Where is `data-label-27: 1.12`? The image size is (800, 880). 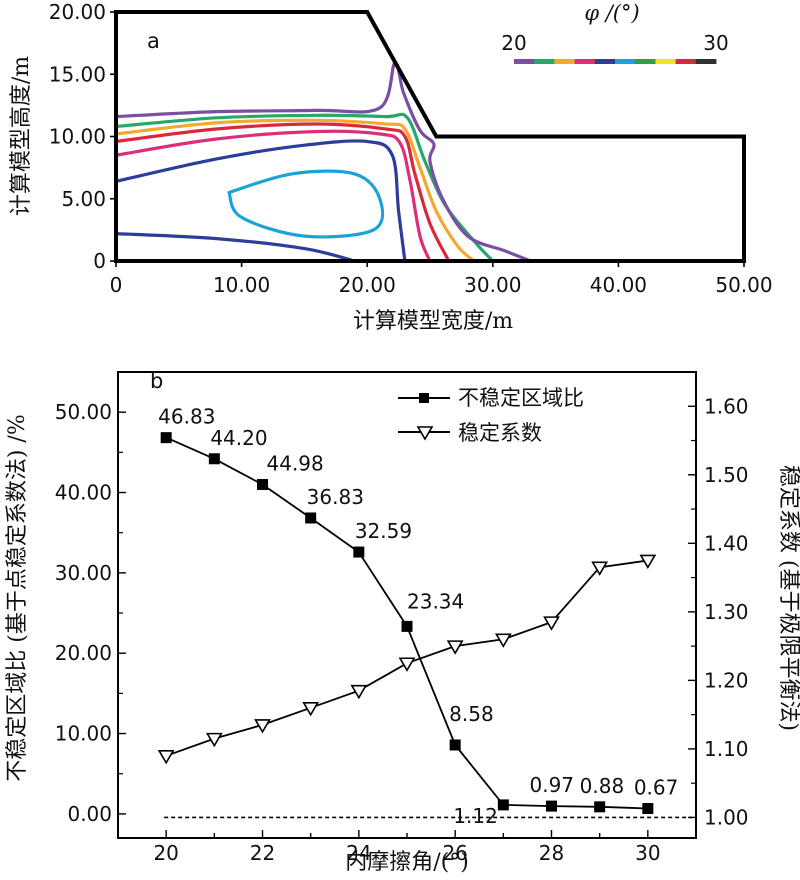 data-label-27: 1.12 is located at coordinates (475, 816).